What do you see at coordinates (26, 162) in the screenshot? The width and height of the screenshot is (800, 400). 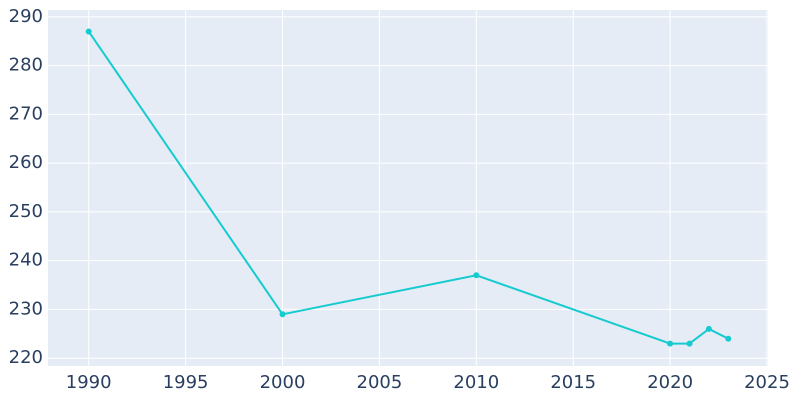 I see `y-tick-label: 260` at bounding box center [26, 162].